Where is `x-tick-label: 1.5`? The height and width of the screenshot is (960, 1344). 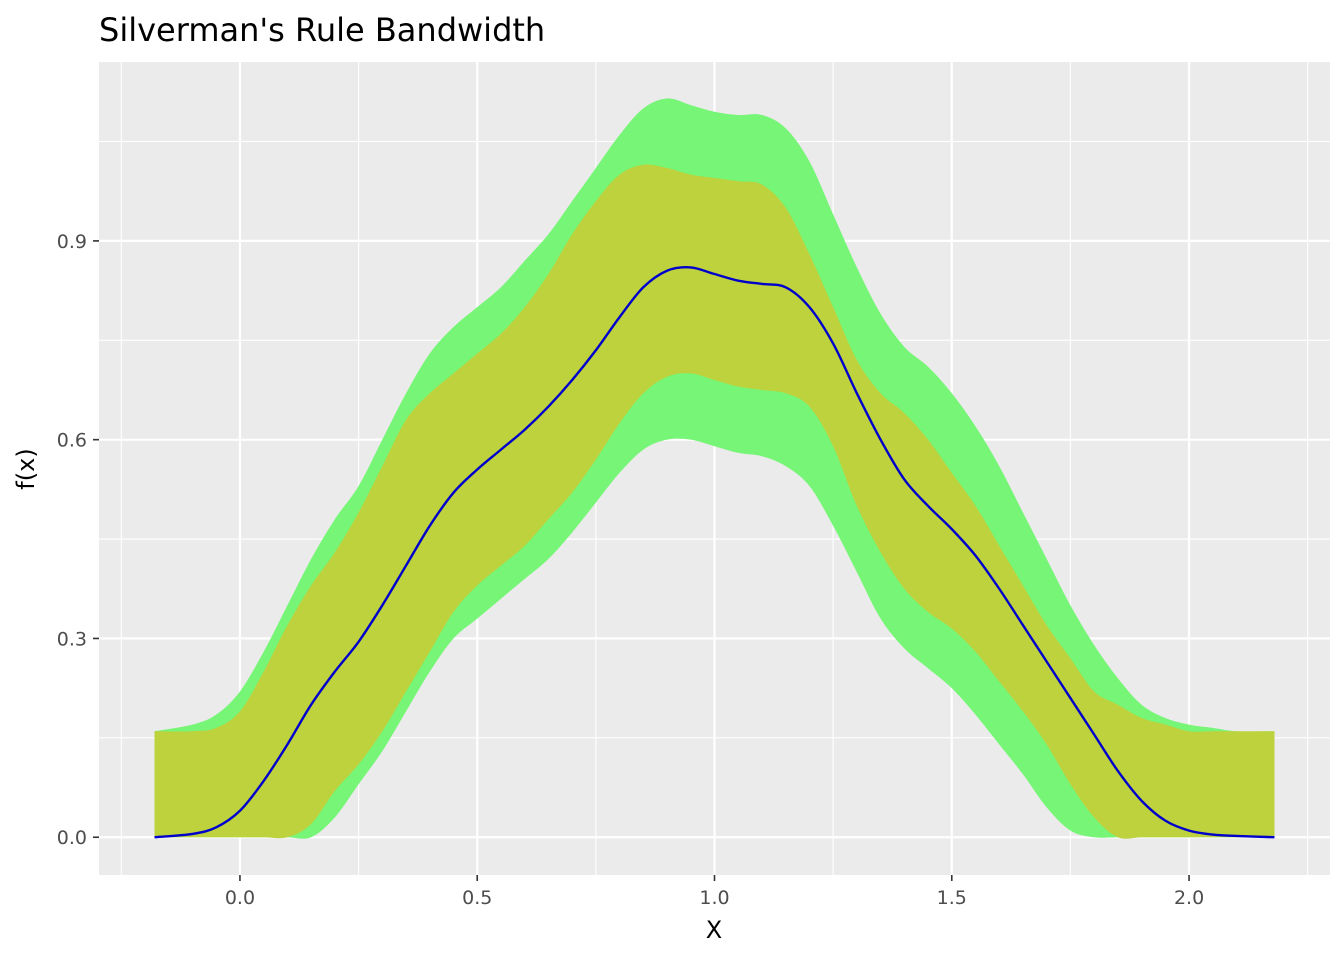
x-tick-label: 1.5 is located at coordinates (952, 898).